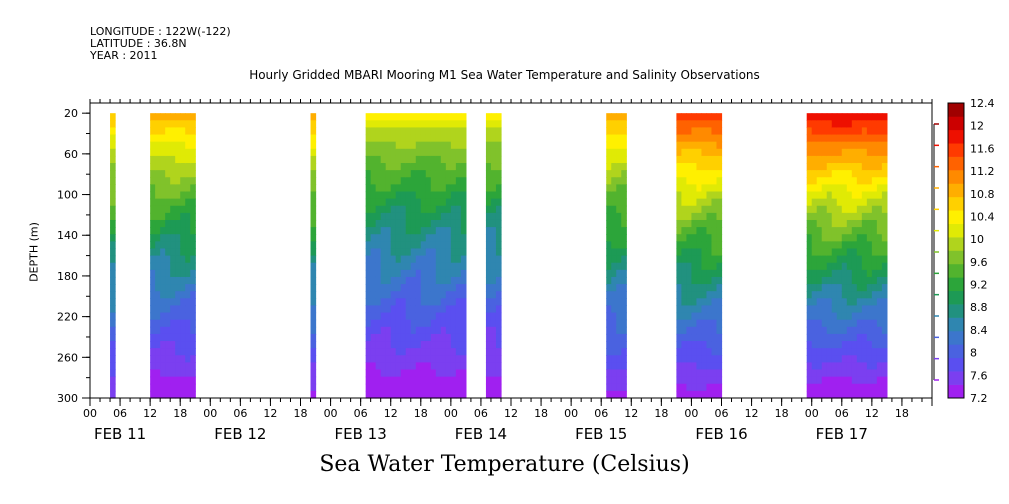 The image size is (1009, 504). Describe the element at coordinates (956, 351) in the screenshot. I see `colorbar-swatch` at that location.